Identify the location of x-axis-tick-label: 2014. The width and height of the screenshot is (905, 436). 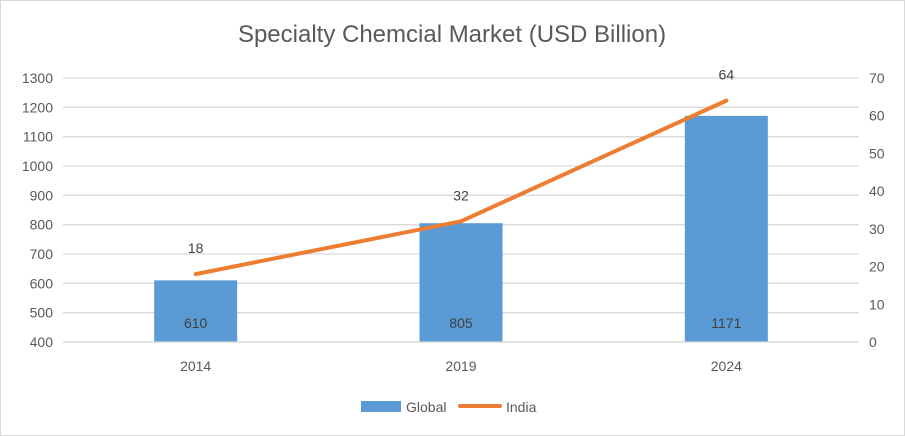
(195, 366).